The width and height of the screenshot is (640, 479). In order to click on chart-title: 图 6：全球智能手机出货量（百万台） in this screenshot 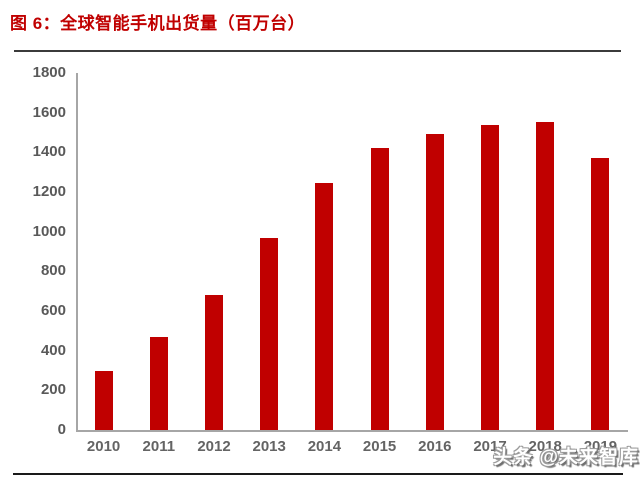, I will do `click(158, 23)`.